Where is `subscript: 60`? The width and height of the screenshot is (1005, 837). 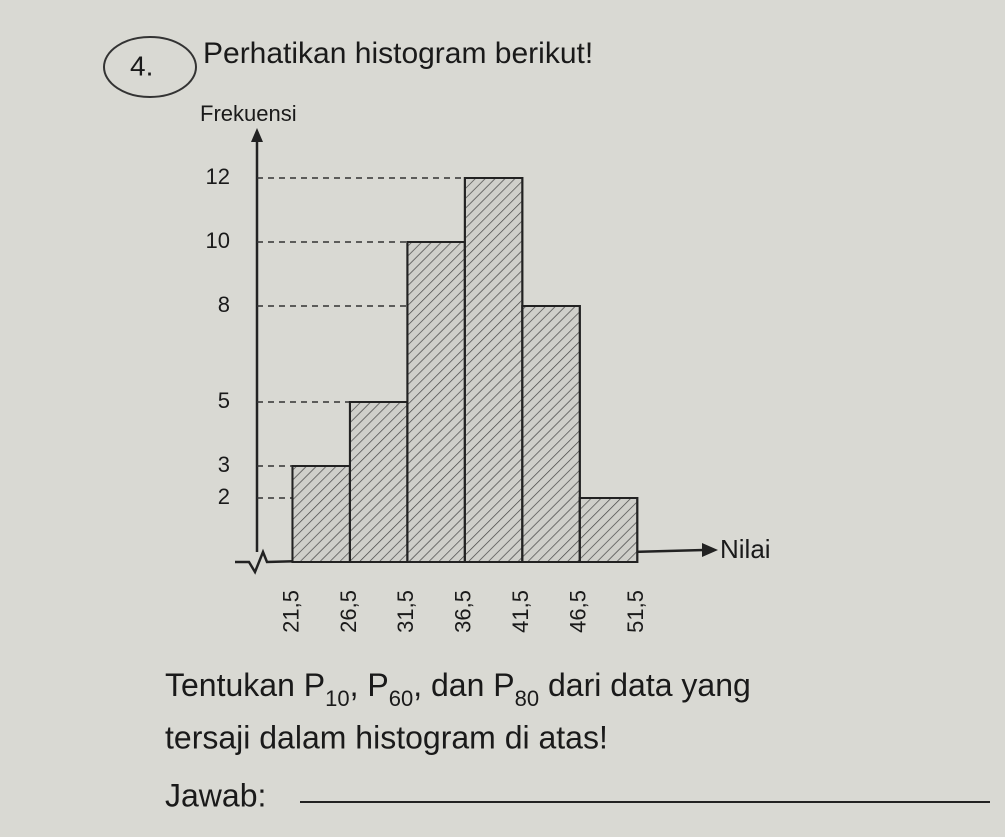 subscript: 60 is located at coordinates (401, 698).